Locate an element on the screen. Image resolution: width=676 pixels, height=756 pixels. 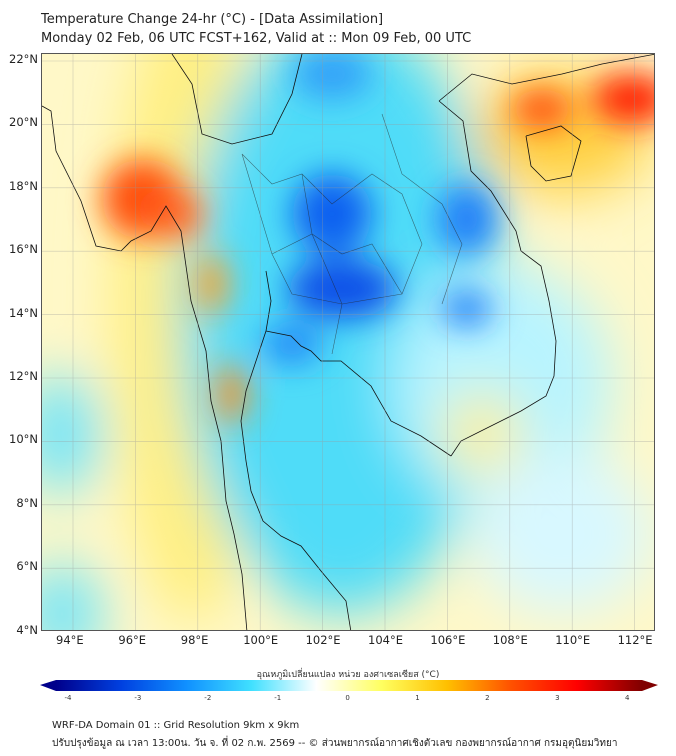
lat-tick-label: 18°N is located at coordinates (23, 185).